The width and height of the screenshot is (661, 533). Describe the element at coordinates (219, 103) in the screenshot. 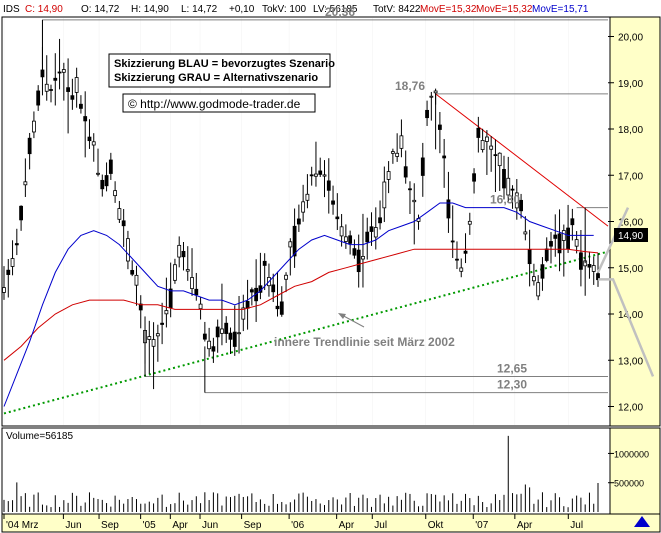

I see `watermark-box` at that location.